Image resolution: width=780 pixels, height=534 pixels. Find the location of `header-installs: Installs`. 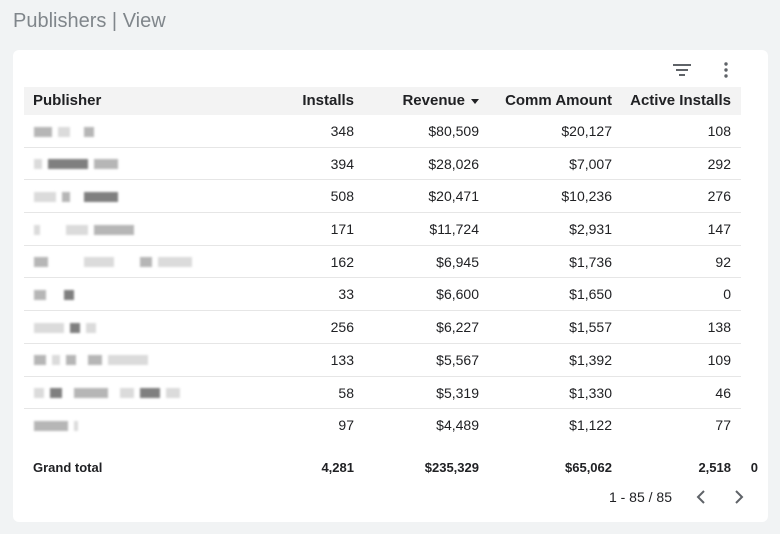

header-installs: Installs is located at coordinates (328, 100).